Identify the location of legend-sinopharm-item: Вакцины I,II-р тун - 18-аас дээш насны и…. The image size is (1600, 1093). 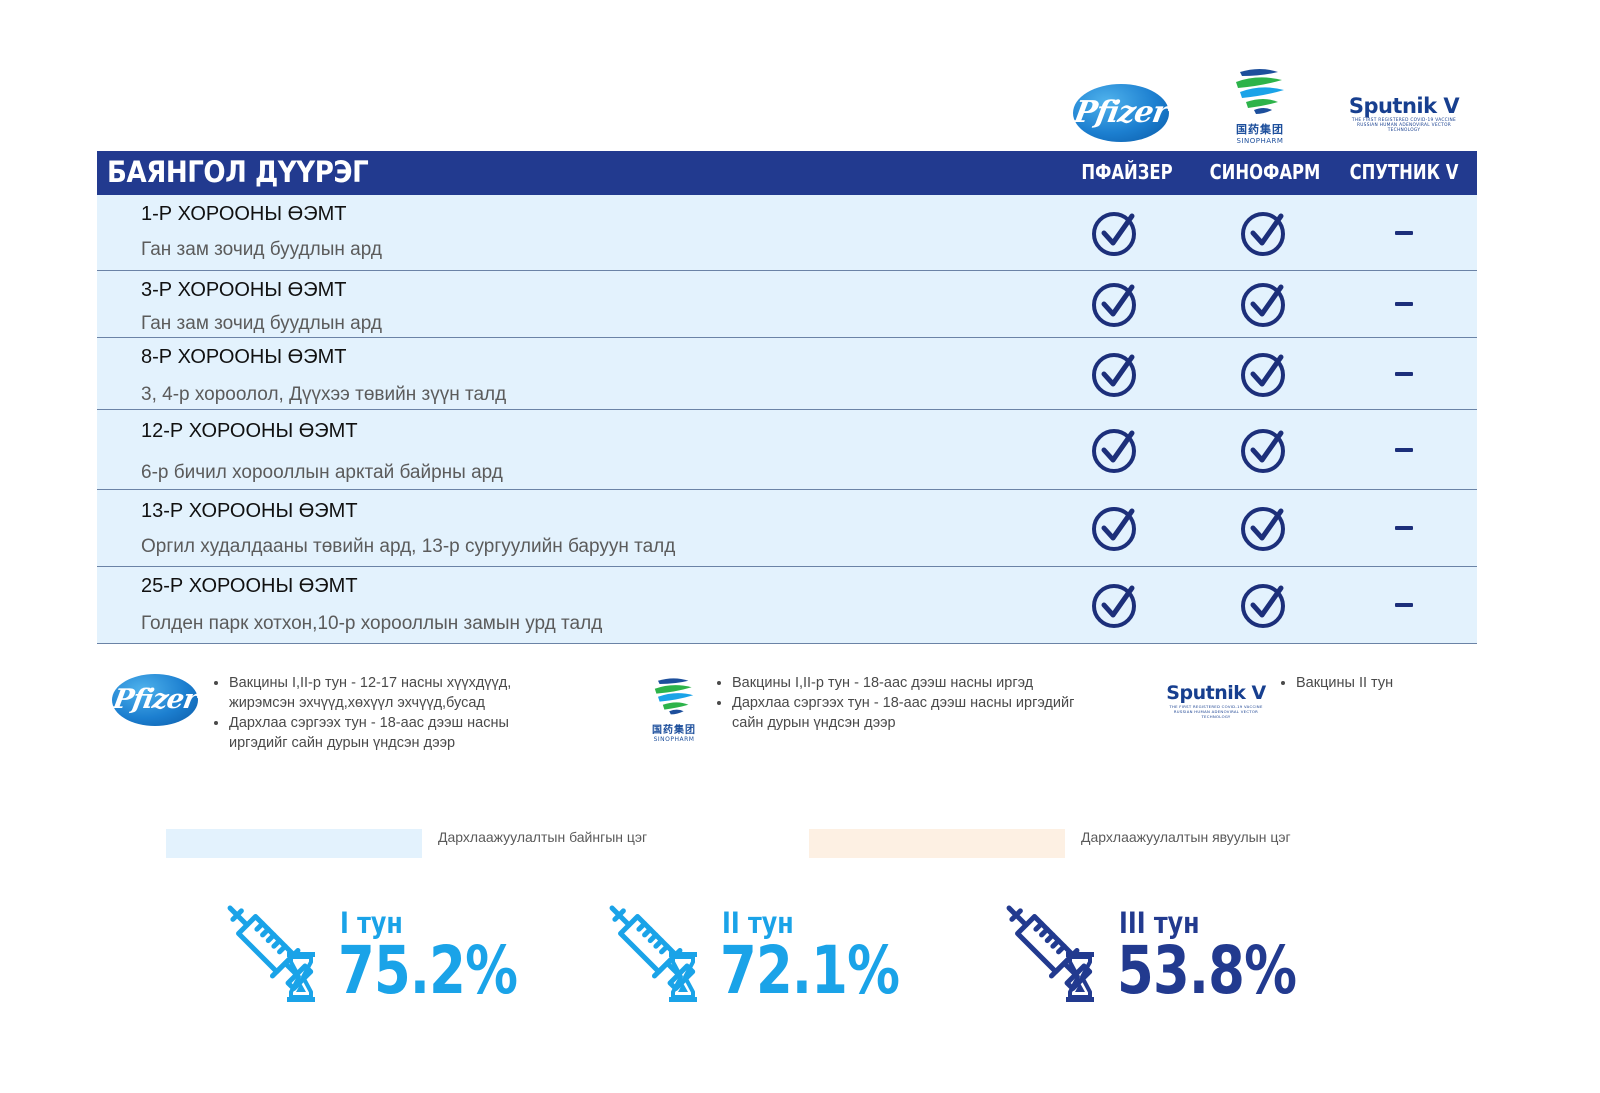
(906, 683).